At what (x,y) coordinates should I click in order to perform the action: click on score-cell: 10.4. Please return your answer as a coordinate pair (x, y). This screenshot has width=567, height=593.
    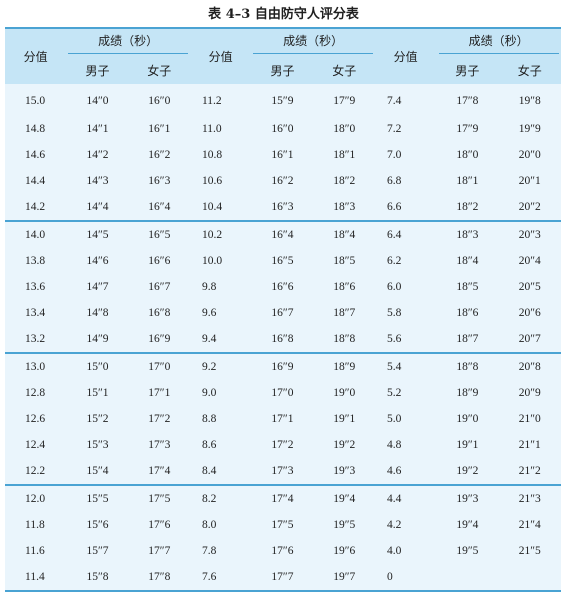
    Looking at the image, I should click on (220, 207).